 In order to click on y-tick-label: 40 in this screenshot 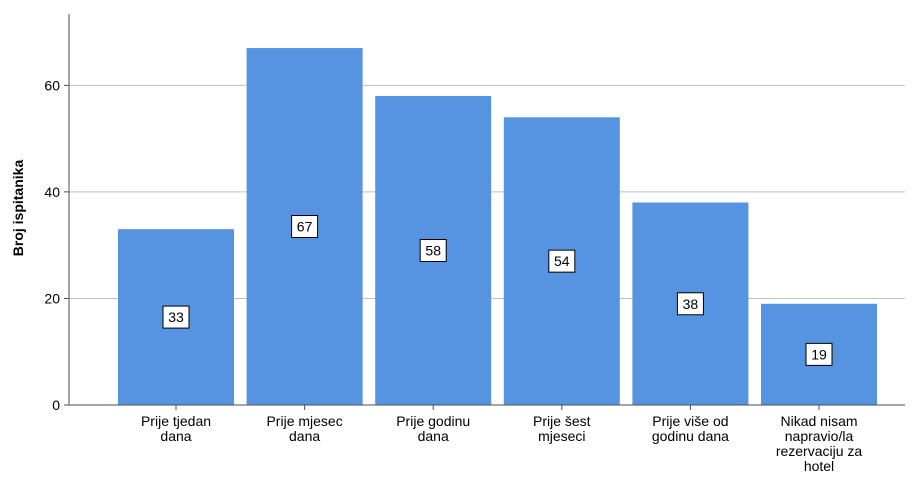, I will do `click(52, 192)`.